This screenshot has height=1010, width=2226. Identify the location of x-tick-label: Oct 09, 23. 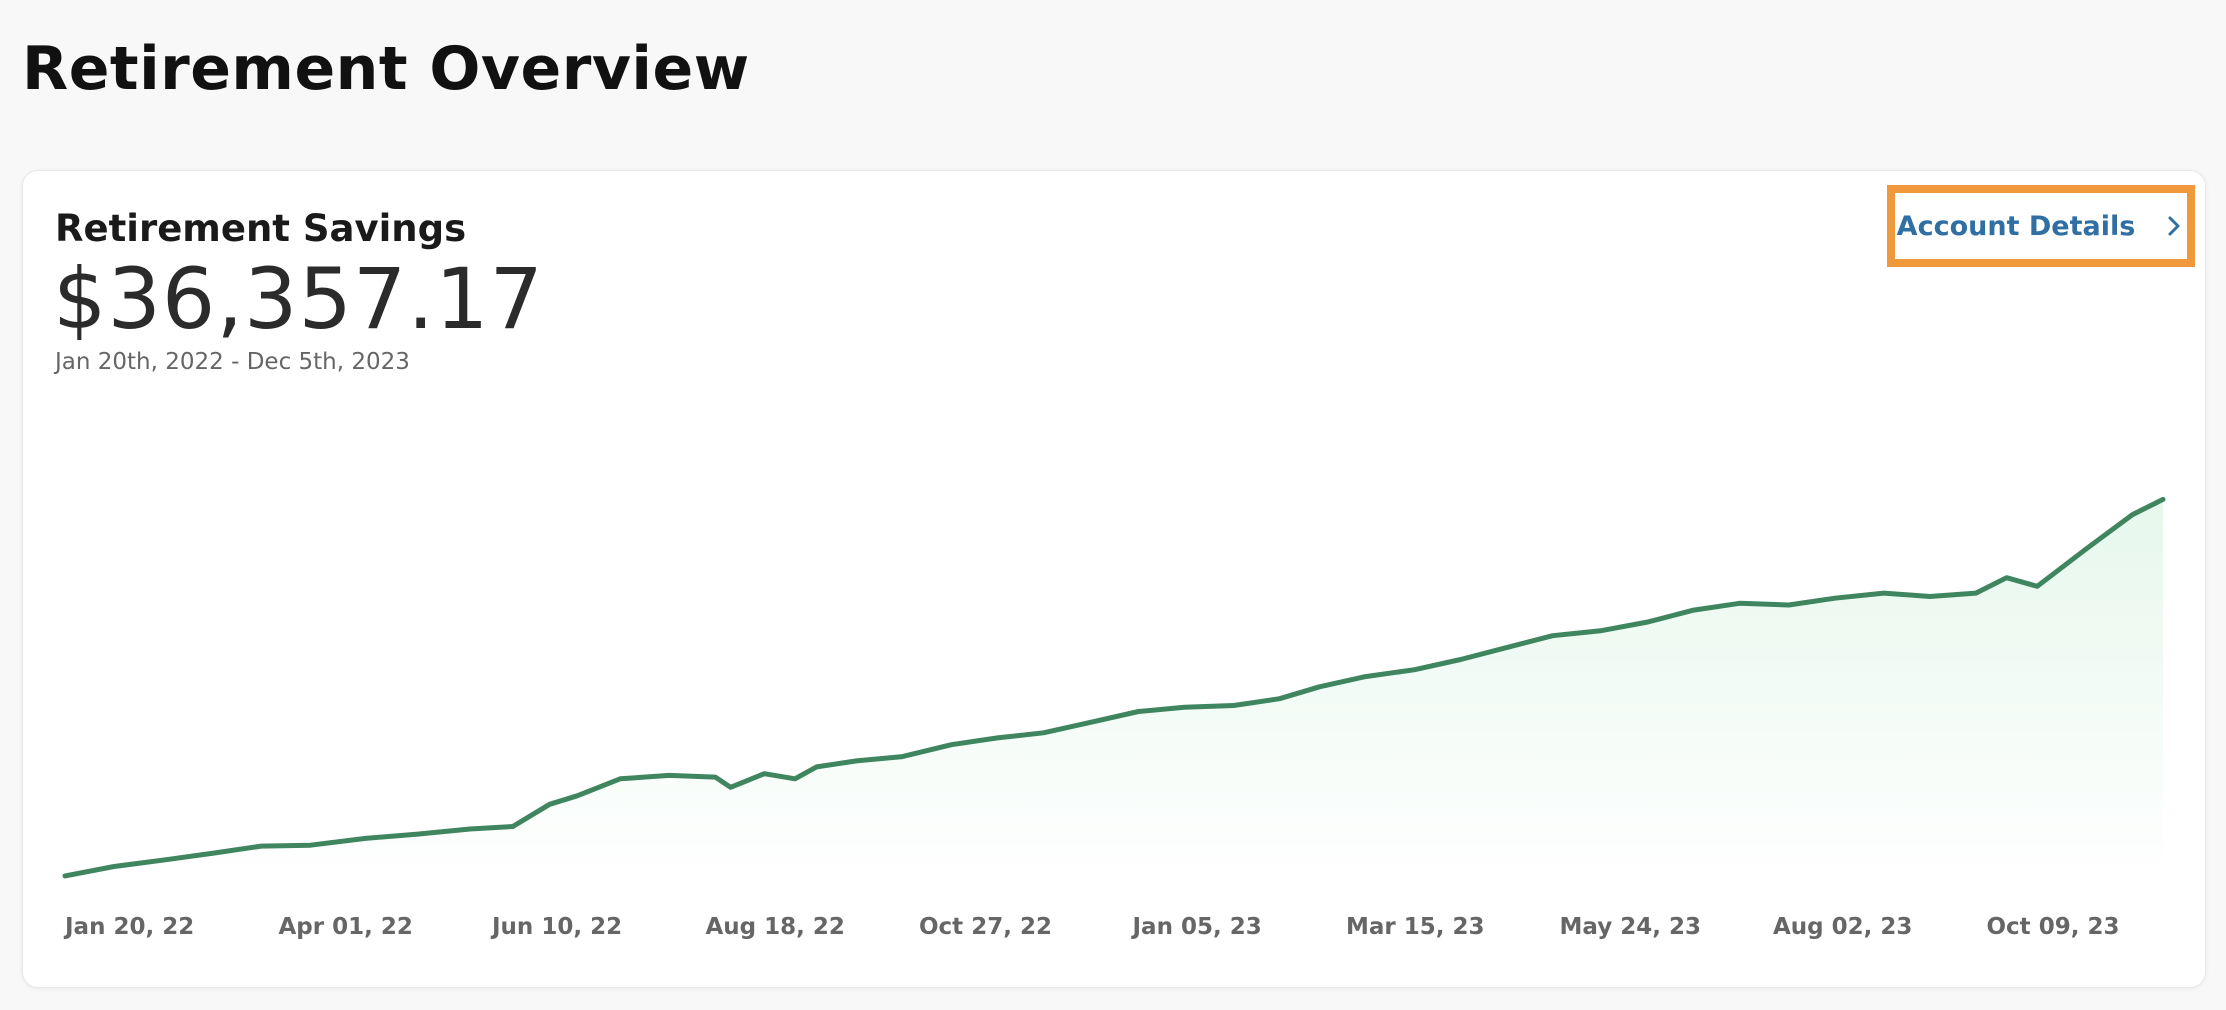
(2053, 927).